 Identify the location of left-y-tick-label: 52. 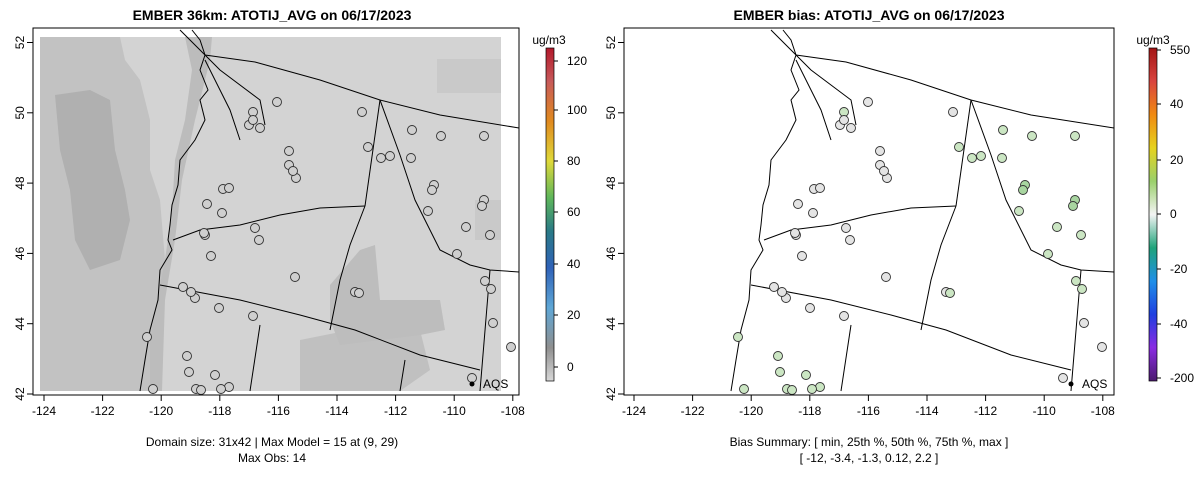
(20, 43).